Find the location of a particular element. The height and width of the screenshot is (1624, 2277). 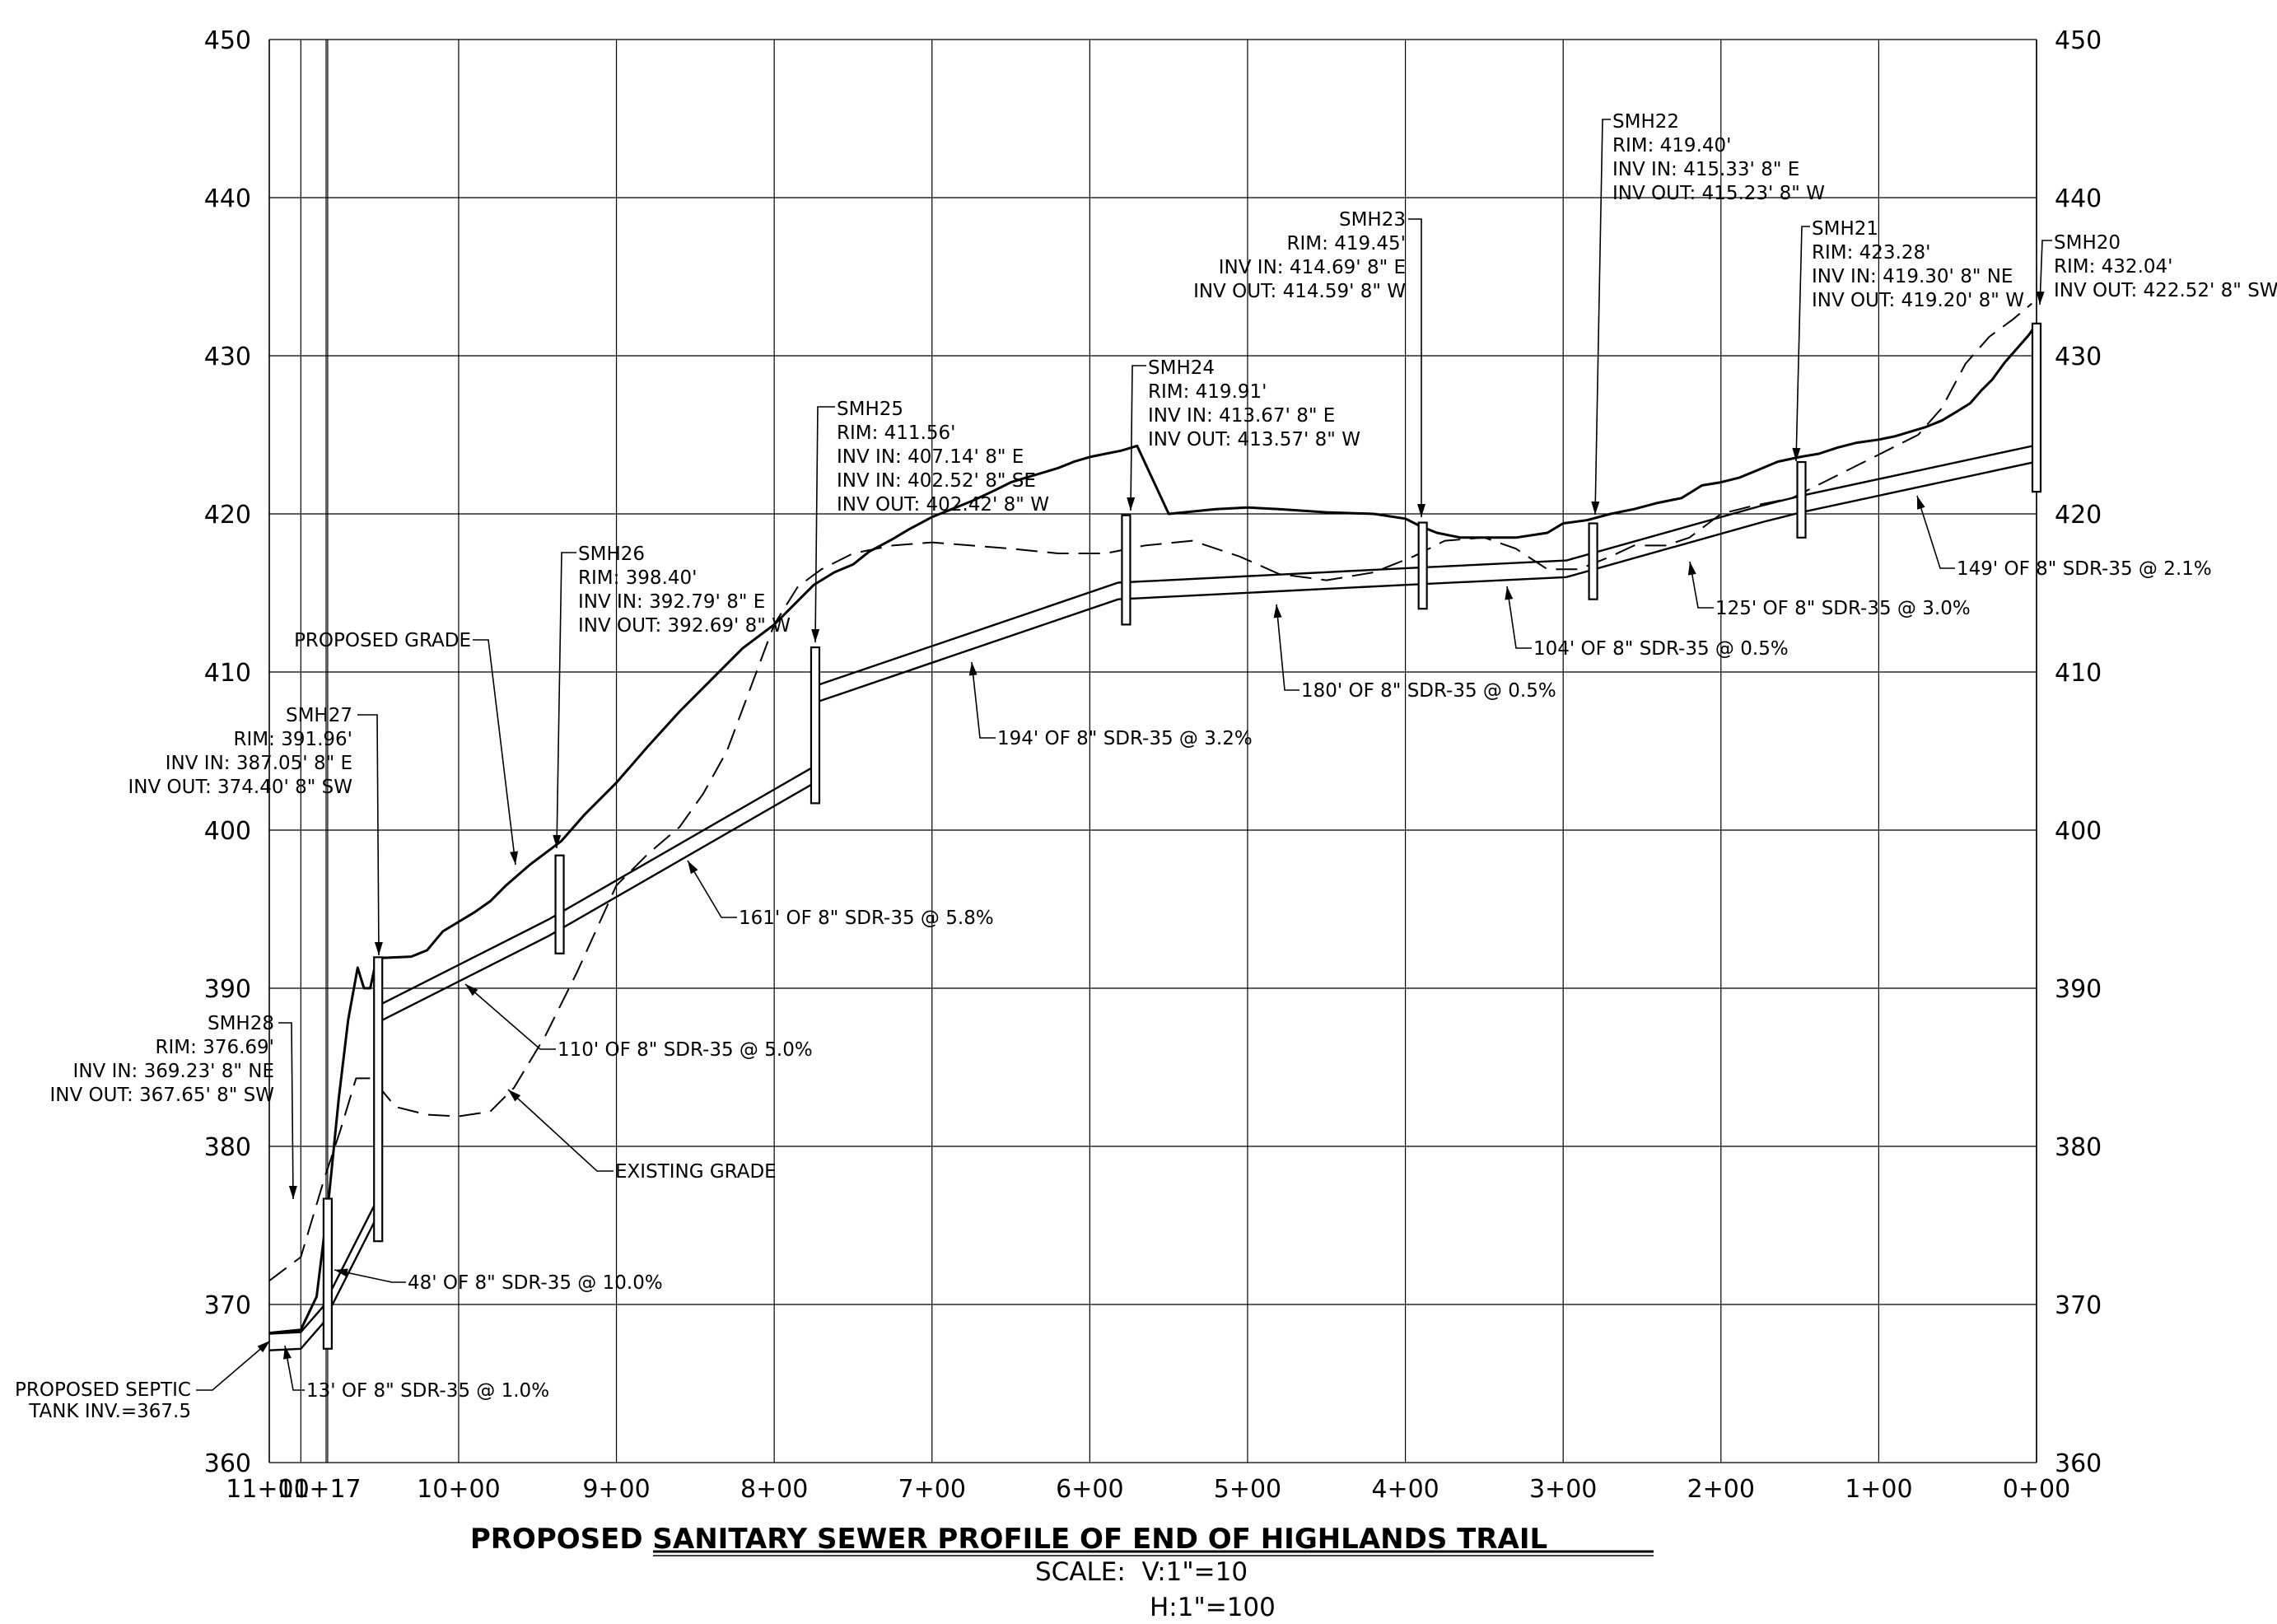

y-tick-label-right: 430 is located at coordinates (2078, 357).